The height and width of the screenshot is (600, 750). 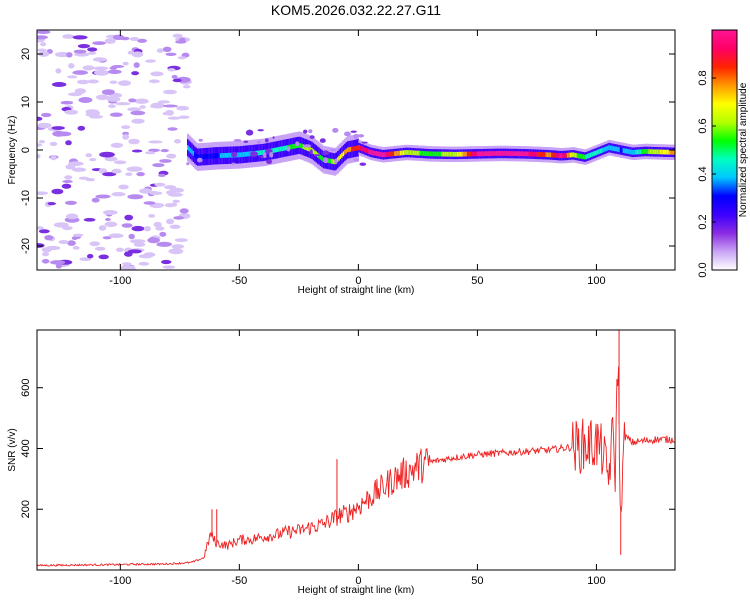 What do you see at coordinates (477, 581) in the screenshot?
I see `x-tick-label: 50` at bounding box center [477, 581].